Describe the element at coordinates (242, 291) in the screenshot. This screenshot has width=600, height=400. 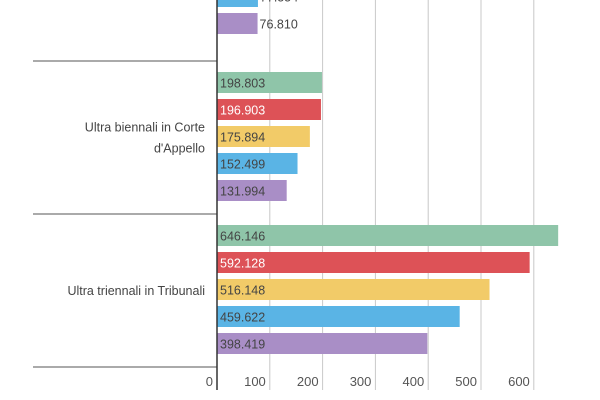
I see `data-label: 516.148` at that location.